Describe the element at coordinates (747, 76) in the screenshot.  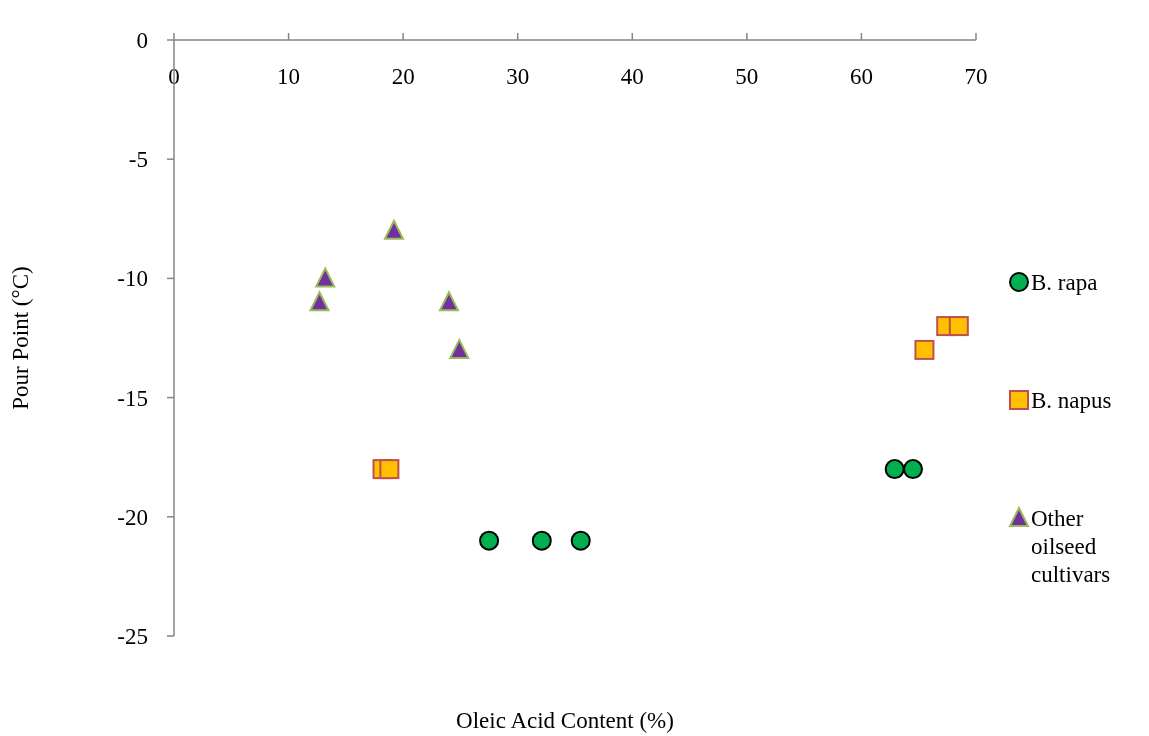
I see `x-tick-label: 50` at that location.